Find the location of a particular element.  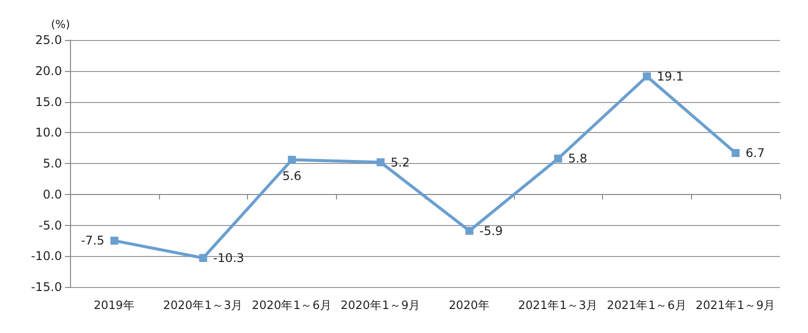

data-label: 5.6 is located at coordinates (292, 175).